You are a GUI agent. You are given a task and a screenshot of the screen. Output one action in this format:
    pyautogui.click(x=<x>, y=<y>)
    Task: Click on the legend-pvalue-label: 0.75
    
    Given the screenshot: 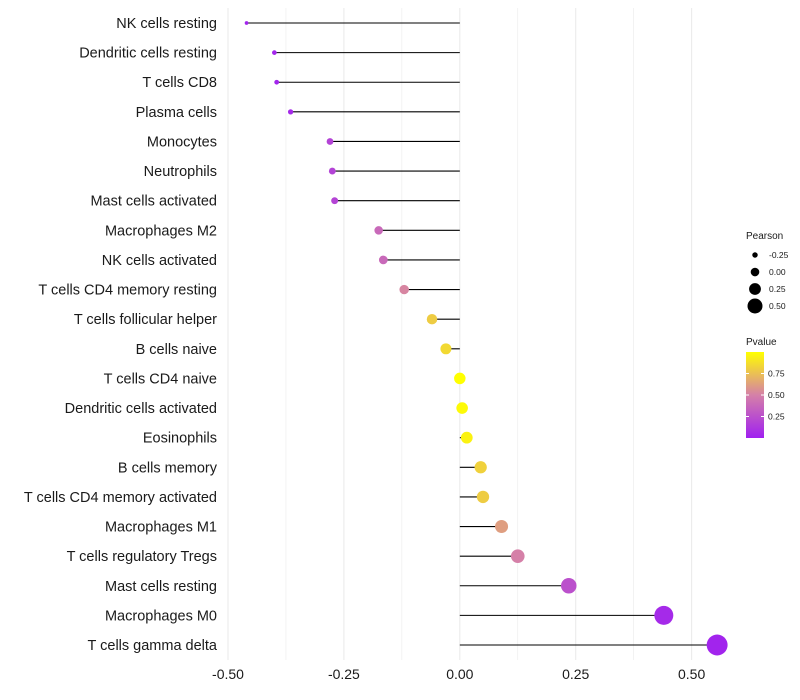 What is the action you would take?
    pyautogui.click(x=776, y=374)
    